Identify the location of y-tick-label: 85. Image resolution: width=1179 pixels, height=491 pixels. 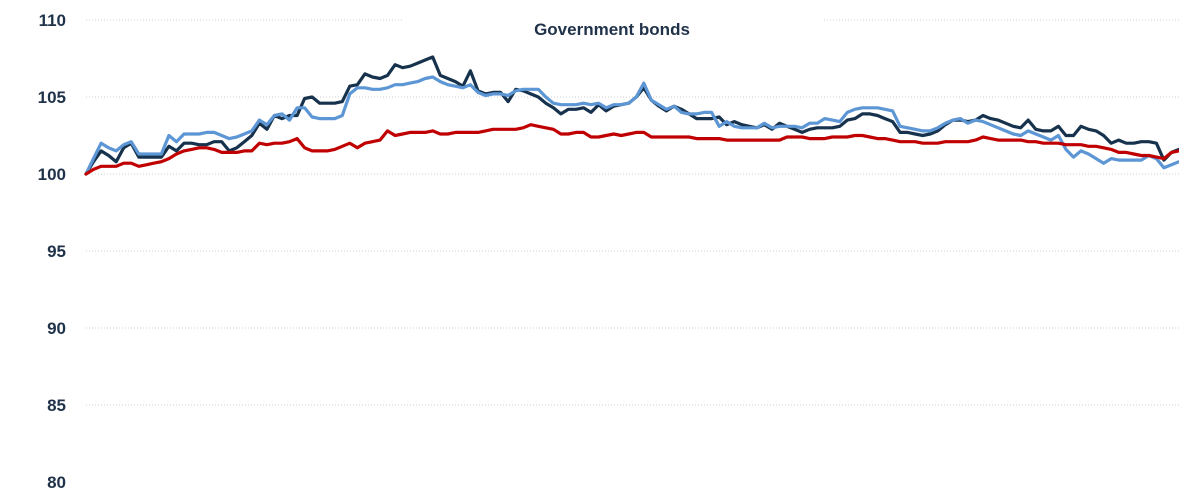
(56, 405).